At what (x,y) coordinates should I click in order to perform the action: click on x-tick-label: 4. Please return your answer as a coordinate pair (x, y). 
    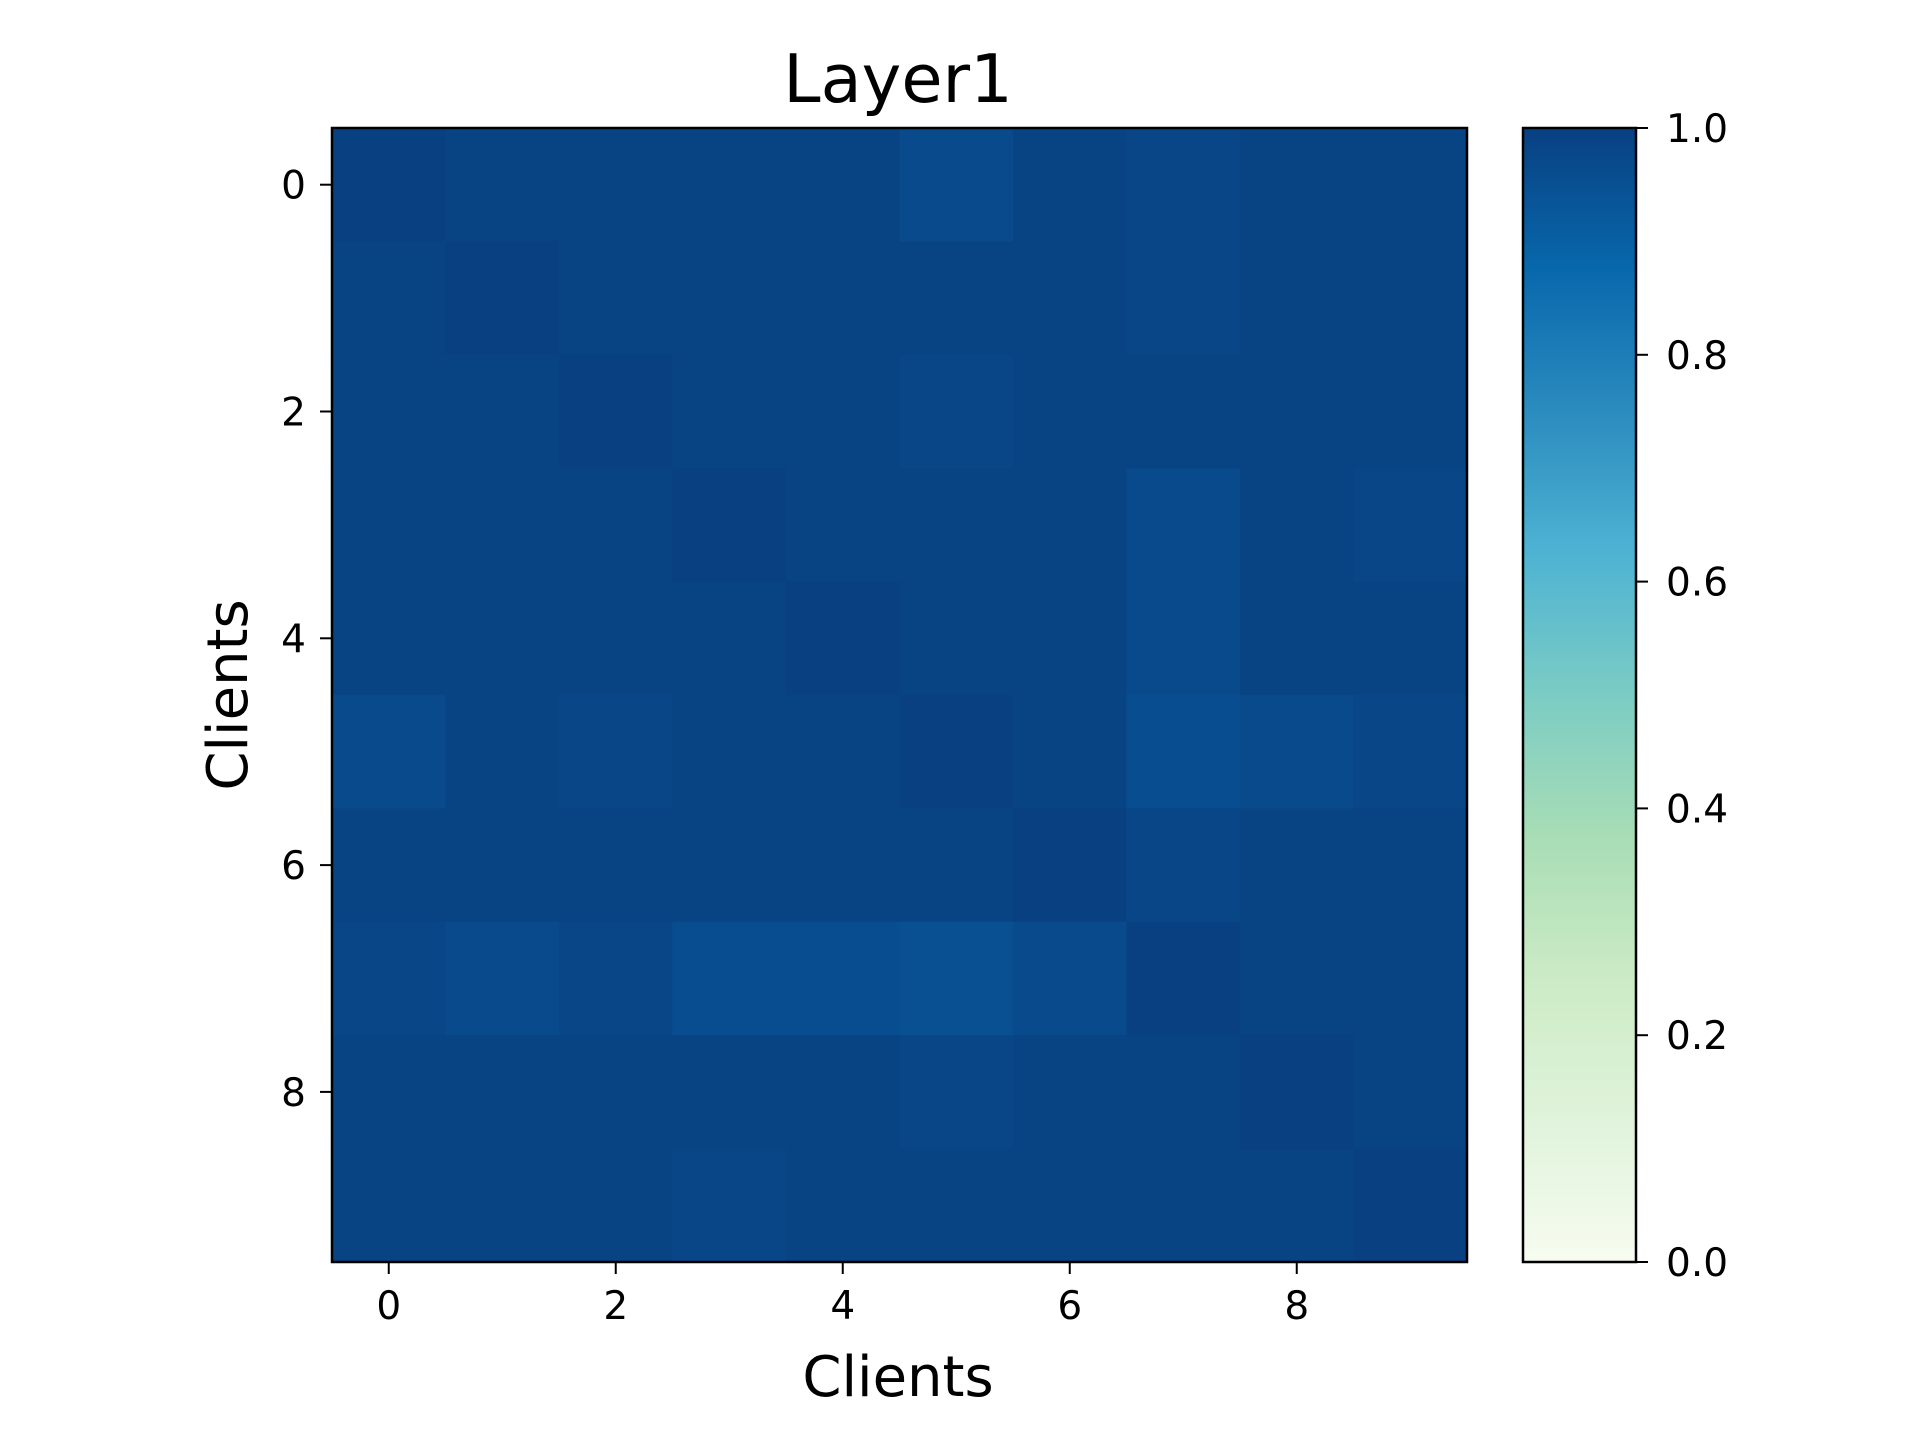
    Looking at the image, I should click on (842, 1306).